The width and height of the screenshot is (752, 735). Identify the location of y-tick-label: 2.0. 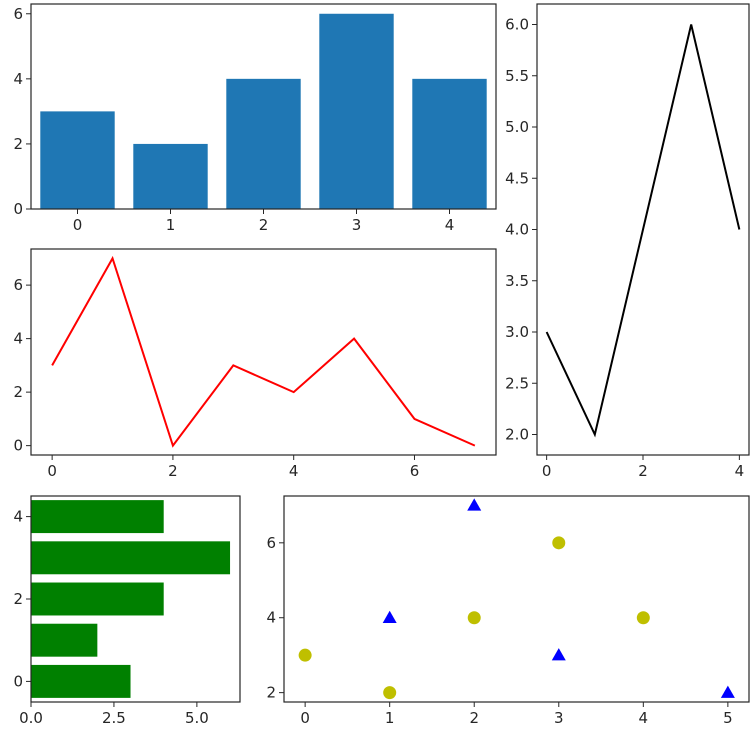
(517, 435).